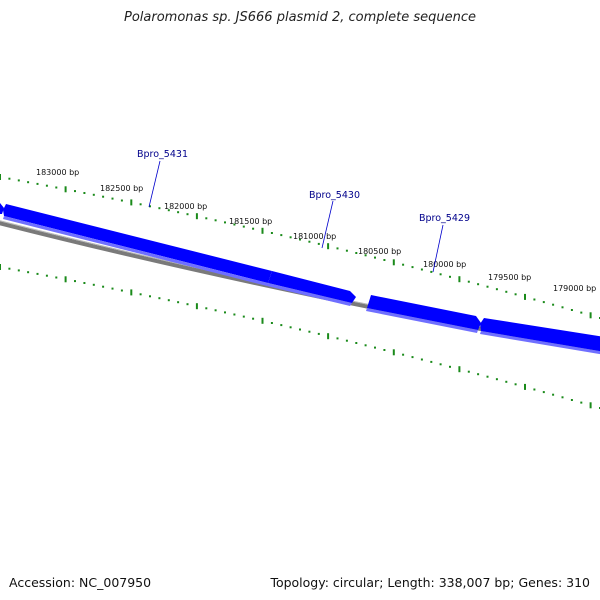 The width and height of the screenshot is (600, 600). I want to click on genes-label: Genes:, so click(540, 582).